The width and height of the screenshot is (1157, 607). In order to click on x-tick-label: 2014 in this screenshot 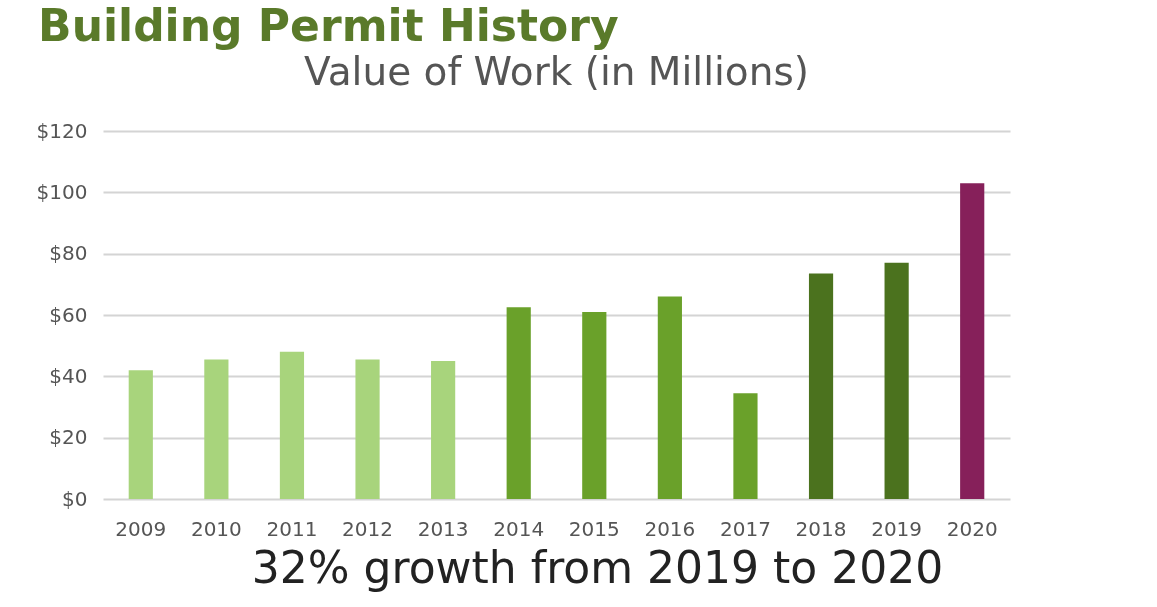, I will do `click(519, 528)`.